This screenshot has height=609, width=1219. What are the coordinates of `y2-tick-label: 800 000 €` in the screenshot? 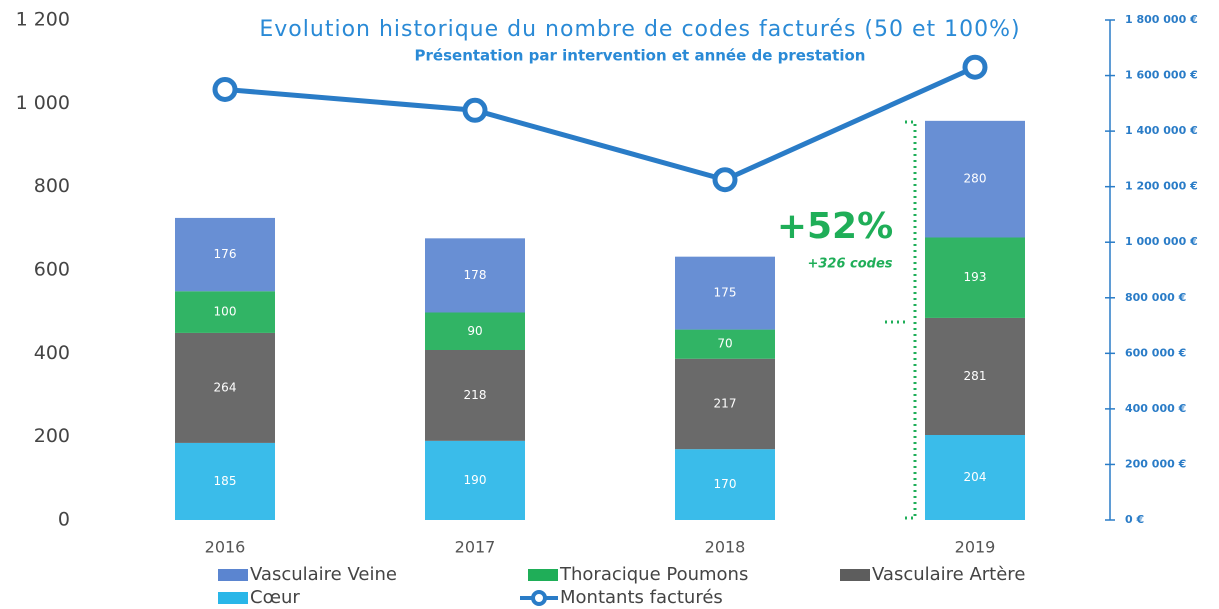 It's located at (1155, 297).